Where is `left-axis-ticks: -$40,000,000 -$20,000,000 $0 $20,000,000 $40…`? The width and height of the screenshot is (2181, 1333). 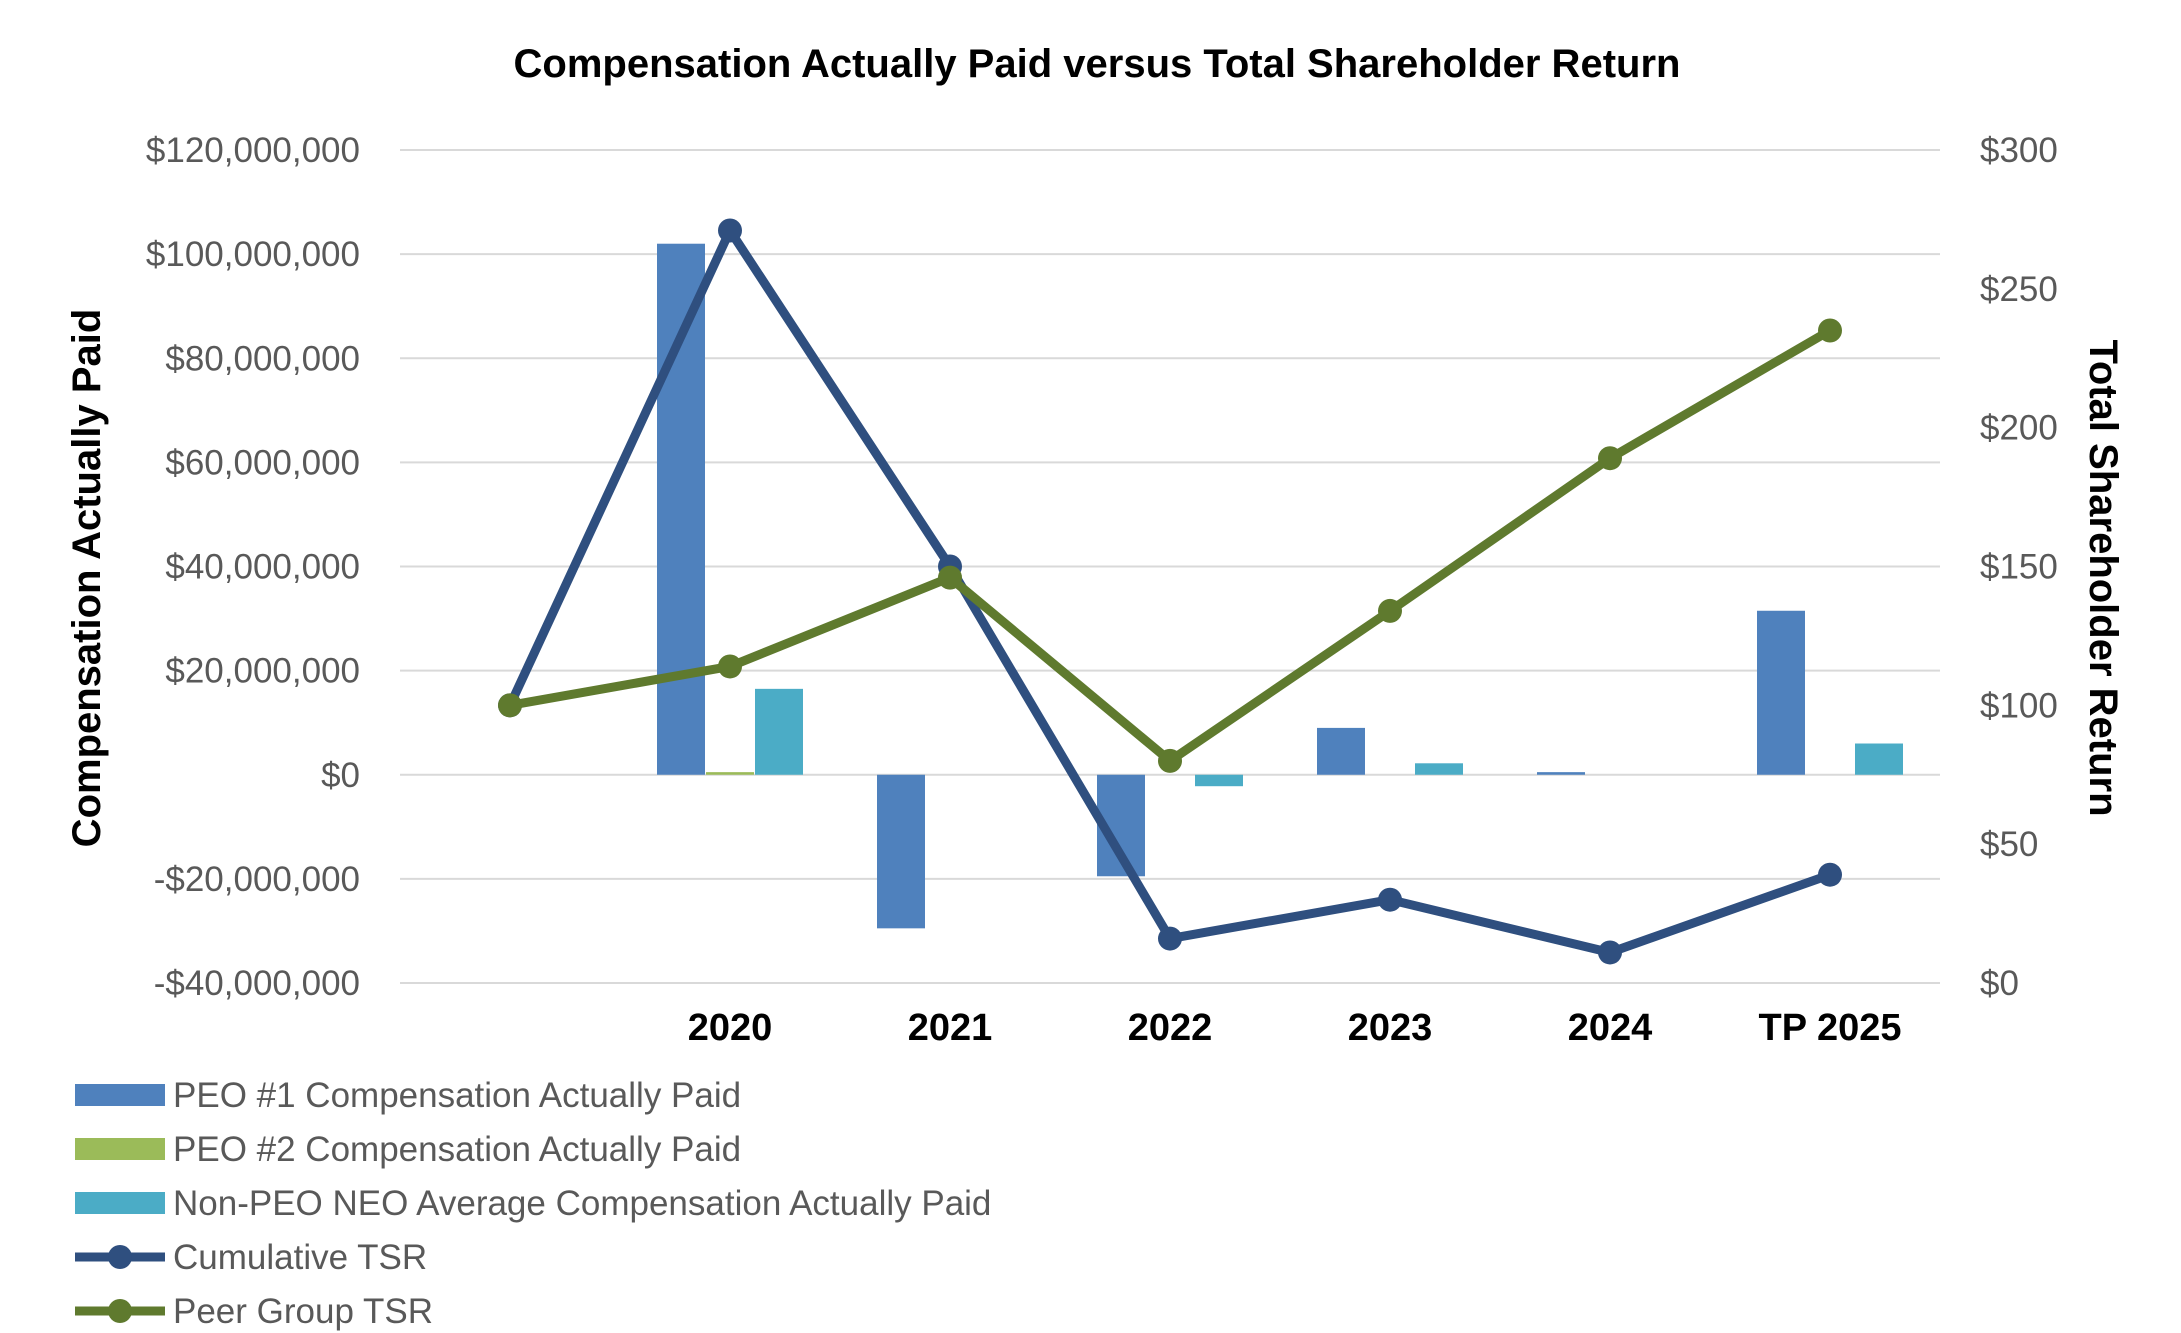
left-axis-ticks: -$40,000,000 -$20,000,000 $0 $20,000,000 $40… is located at coordinates (253, 567).